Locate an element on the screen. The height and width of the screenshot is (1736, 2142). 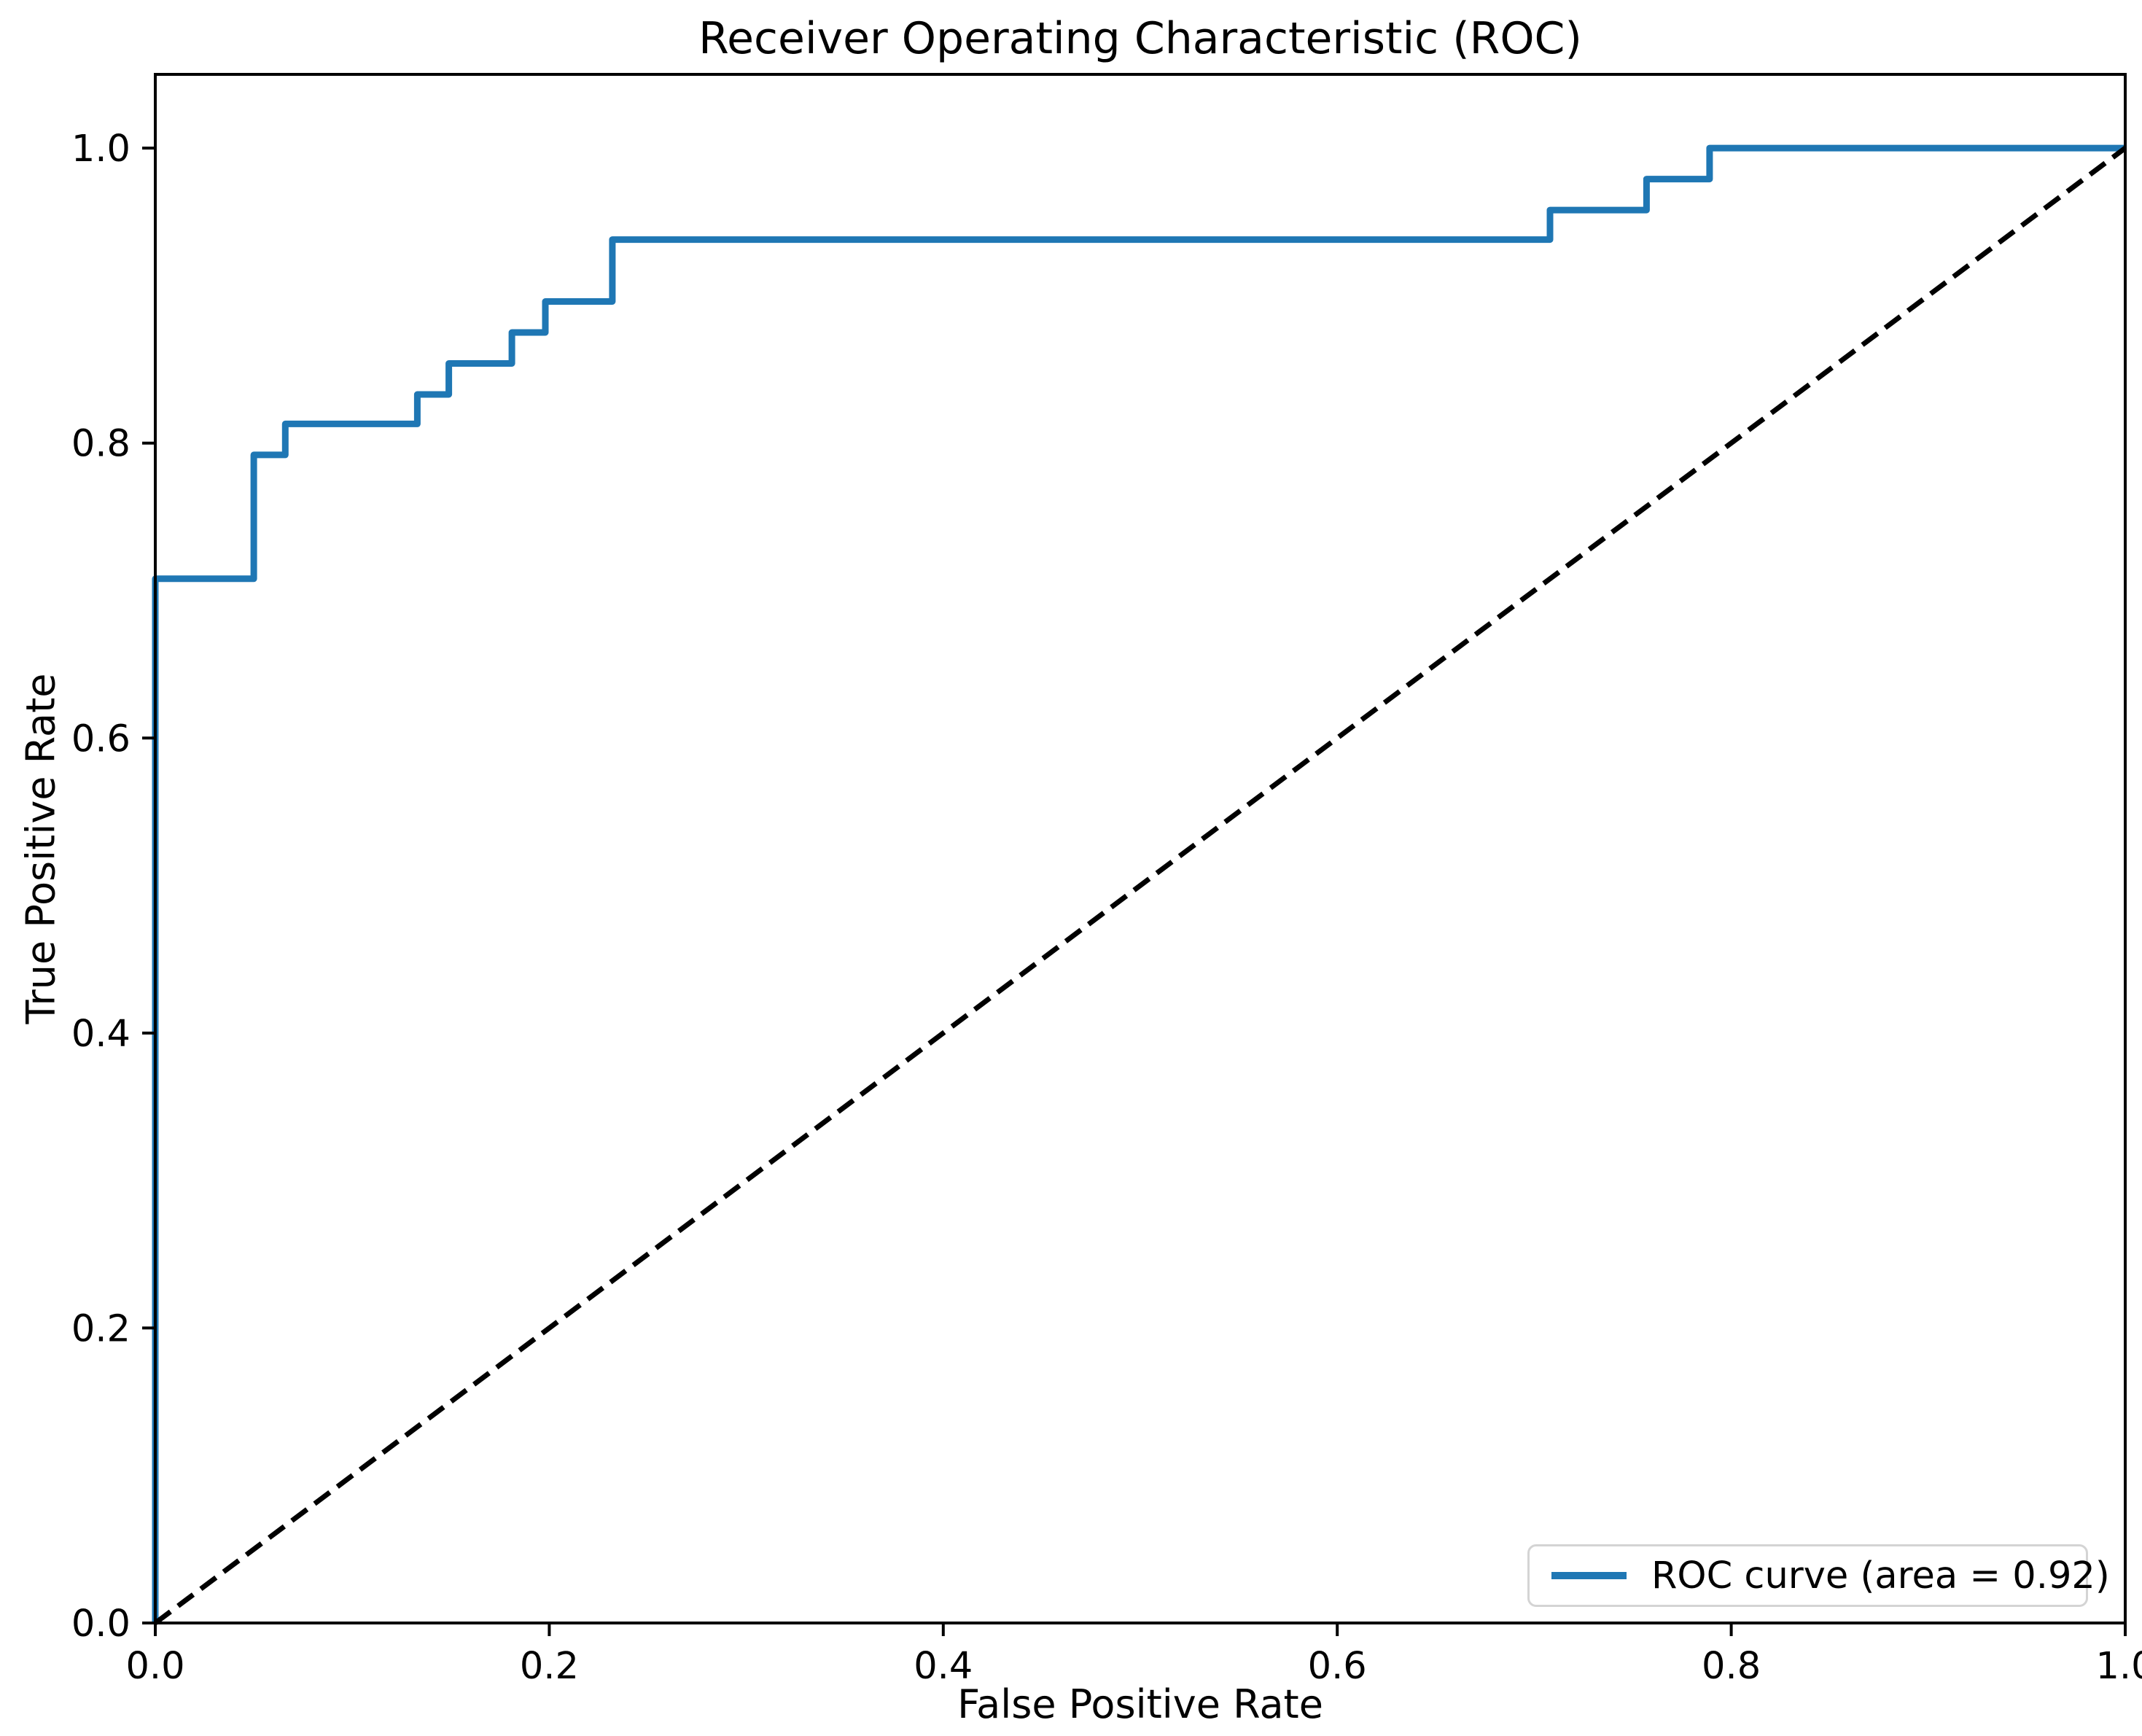
x-axis-tick-label: 0.0 is located at coordinates (154, 1666).